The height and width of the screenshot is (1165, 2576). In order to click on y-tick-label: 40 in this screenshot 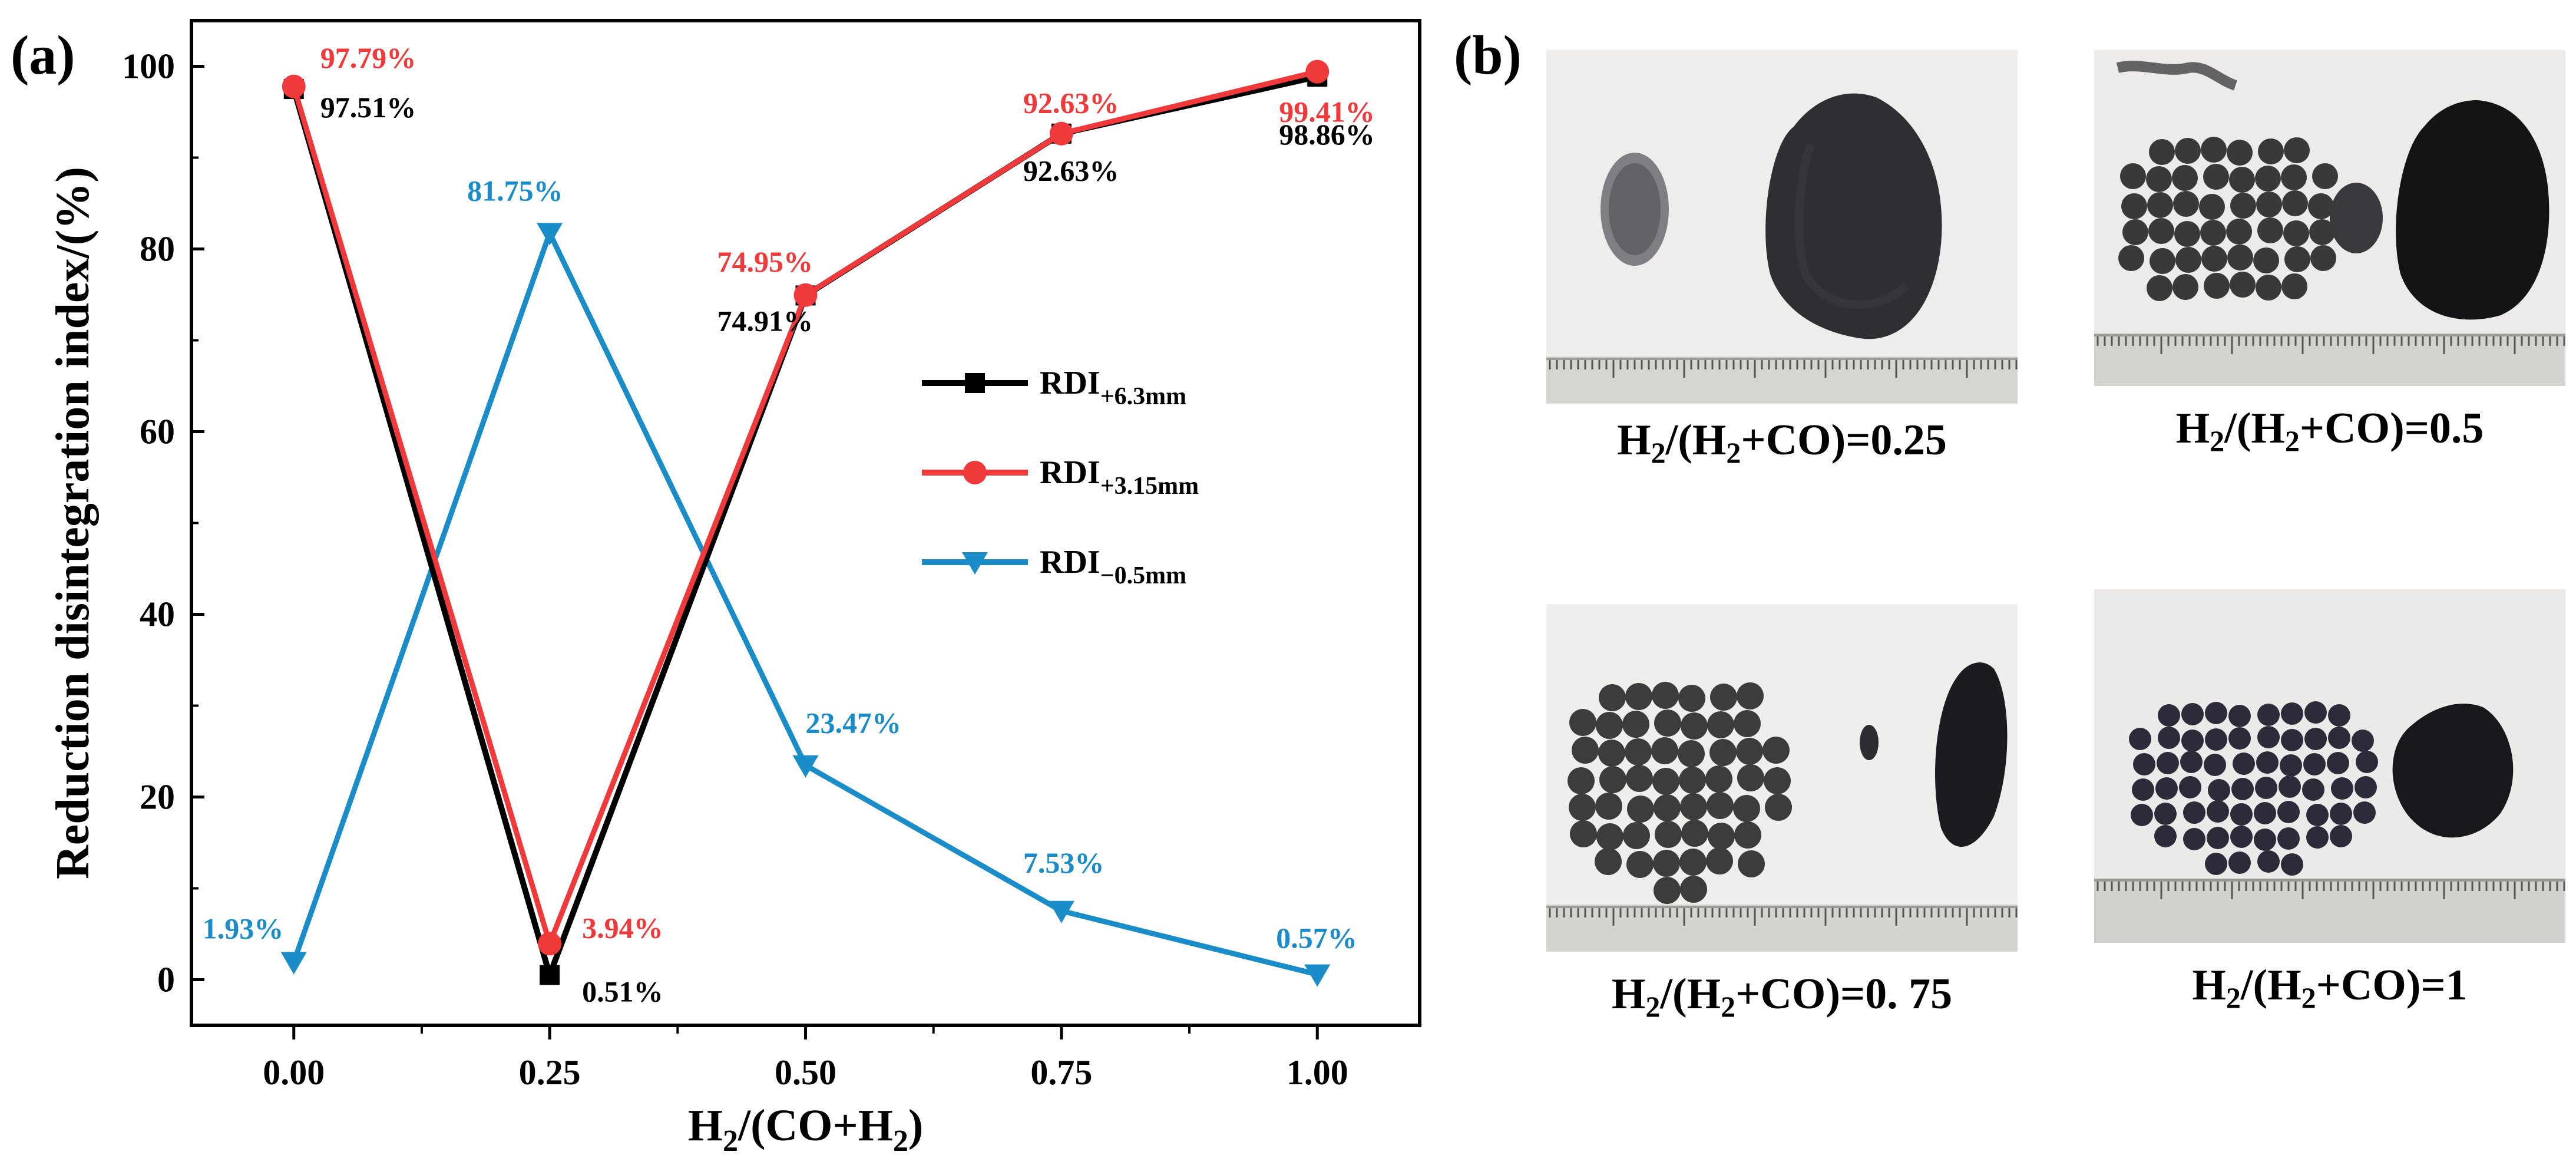, I will do `click(157, 614)`.